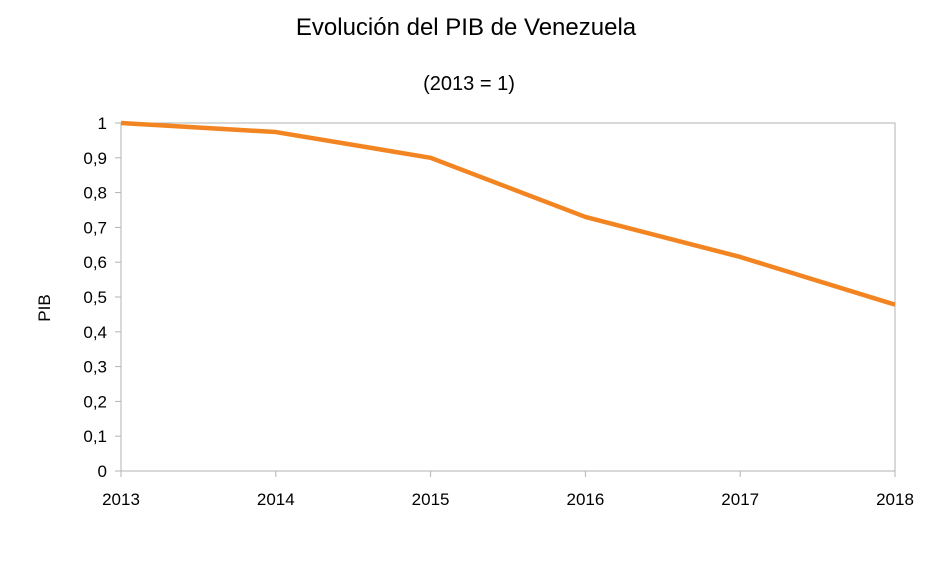 The width and height of the screenshot is (949, 563). What do you see at coordinates (121, 499) in the screenshot?
I see `x-tick-label: 2013` at bounding box center [121, 499].